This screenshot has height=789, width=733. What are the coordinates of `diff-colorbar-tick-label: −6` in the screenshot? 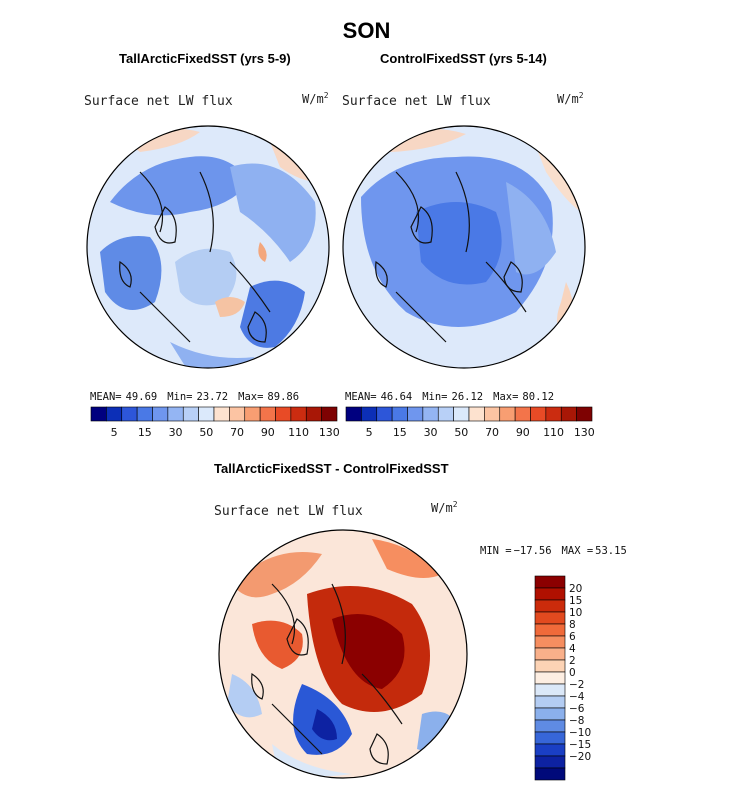 It's located at (577, 709).